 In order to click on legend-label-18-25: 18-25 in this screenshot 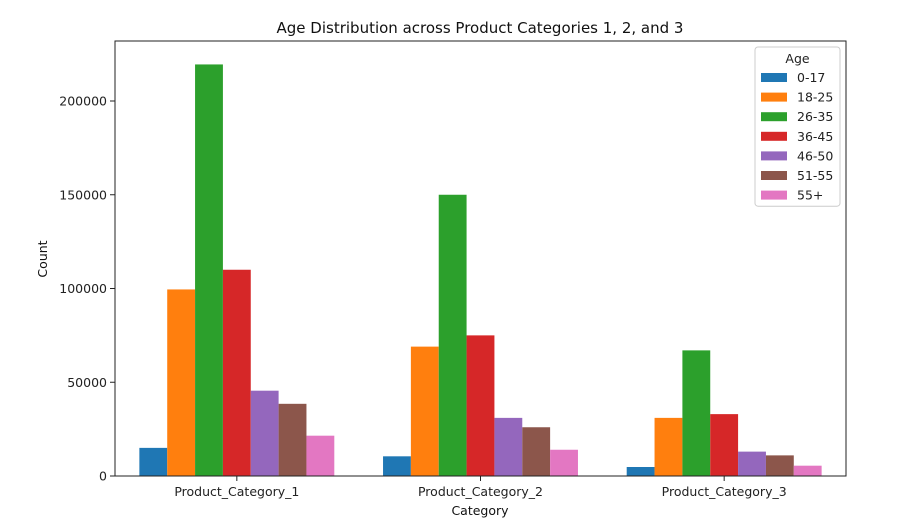, I will do `click(815, 97)`.